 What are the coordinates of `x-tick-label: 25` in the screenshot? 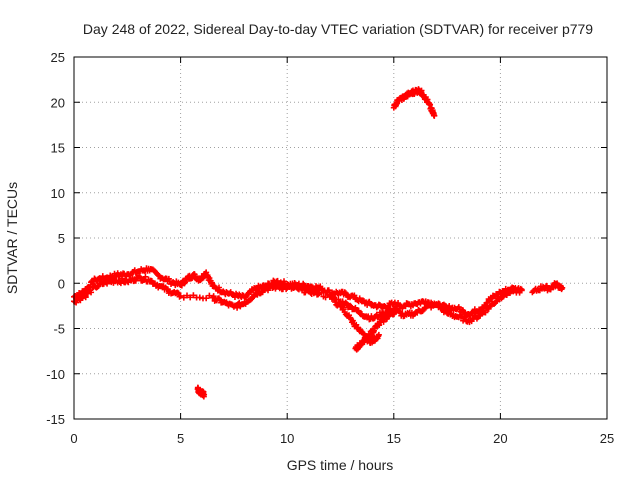 It's located at (607, 438).